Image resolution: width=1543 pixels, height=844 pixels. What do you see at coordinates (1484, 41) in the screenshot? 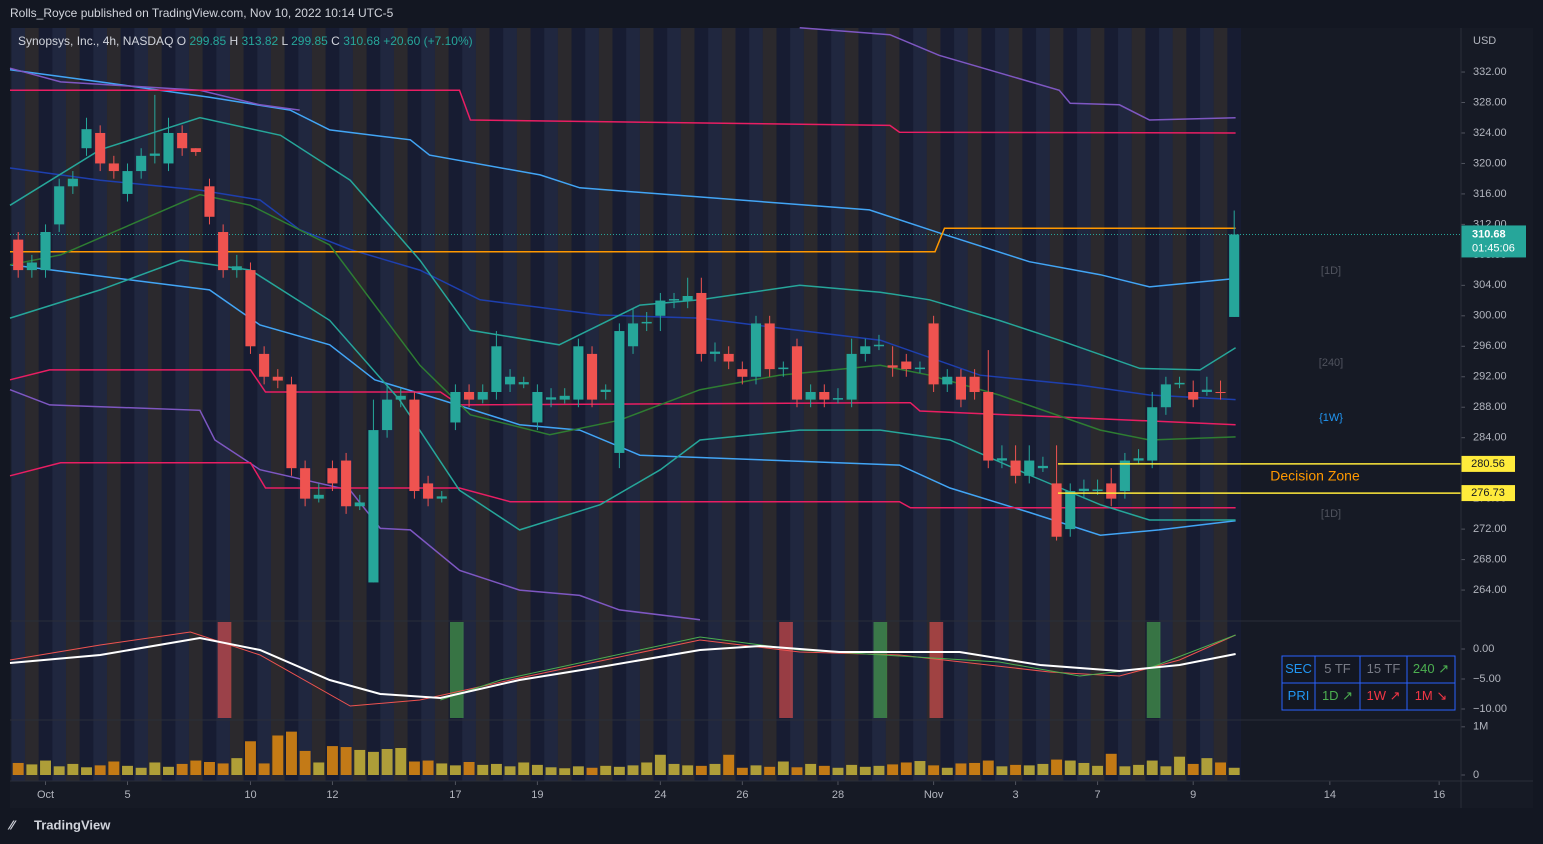
I see `currency: USD` at bounding box center [1484, 41].